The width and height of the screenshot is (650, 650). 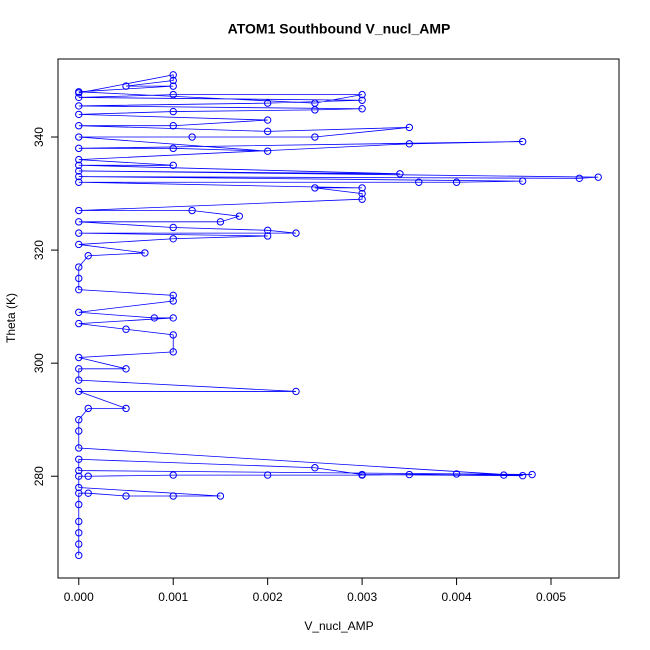 I want to click on x-tick-label: 0.003, so click(x=362, y=597).